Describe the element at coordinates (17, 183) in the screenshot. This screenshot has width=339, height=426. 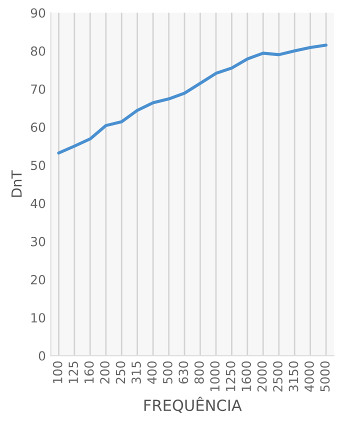
I see `y-axis-title: DnT` at that location.